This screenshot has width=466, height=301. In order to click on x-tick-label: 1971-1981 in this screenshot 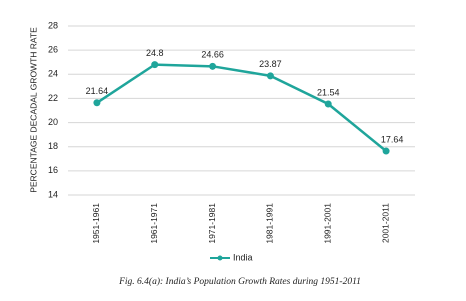, I will do `click(212, 223)`.